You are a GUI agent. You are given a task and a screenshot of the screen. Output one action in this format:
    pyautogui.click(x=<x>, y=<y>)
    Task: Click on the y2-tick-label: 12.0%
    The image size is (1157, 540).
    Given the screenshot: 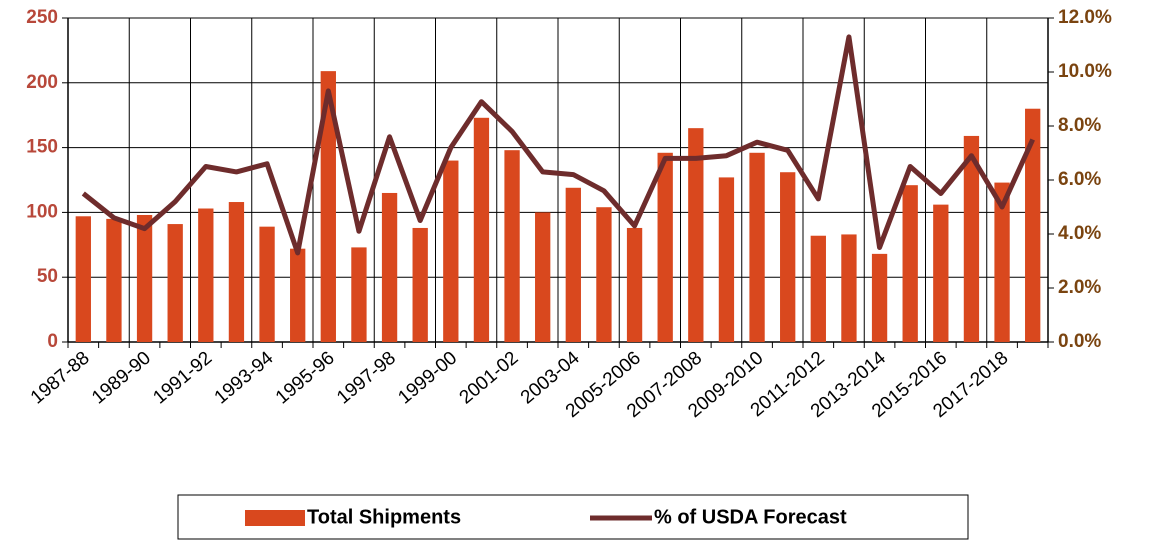 What is the action you would take?
    pyautogui.click(x=1085, y=17)
    